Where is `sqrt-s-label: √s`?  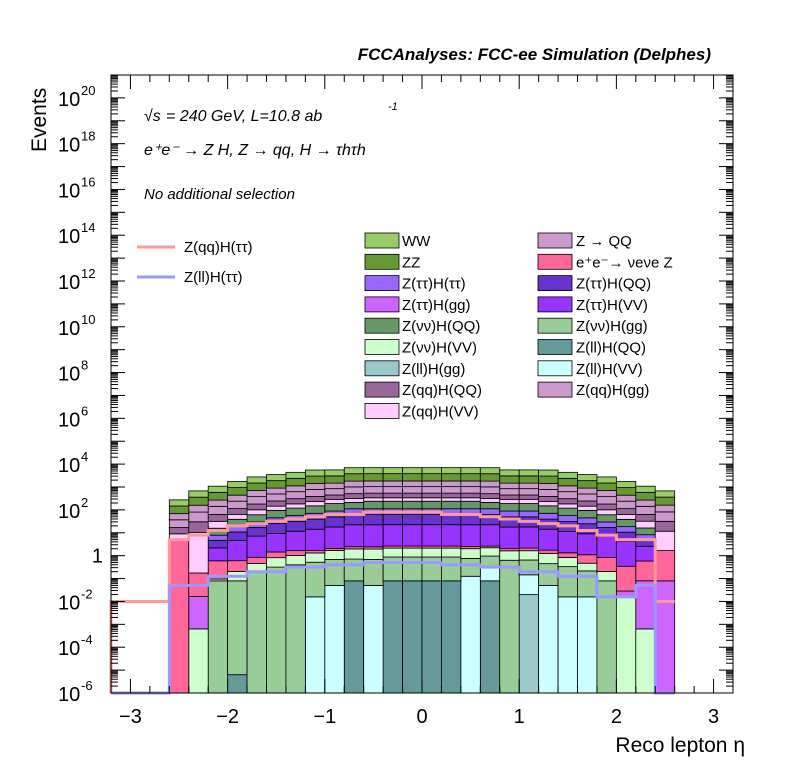 sqrt-s-label: √s is located at coordinates (152, 116).